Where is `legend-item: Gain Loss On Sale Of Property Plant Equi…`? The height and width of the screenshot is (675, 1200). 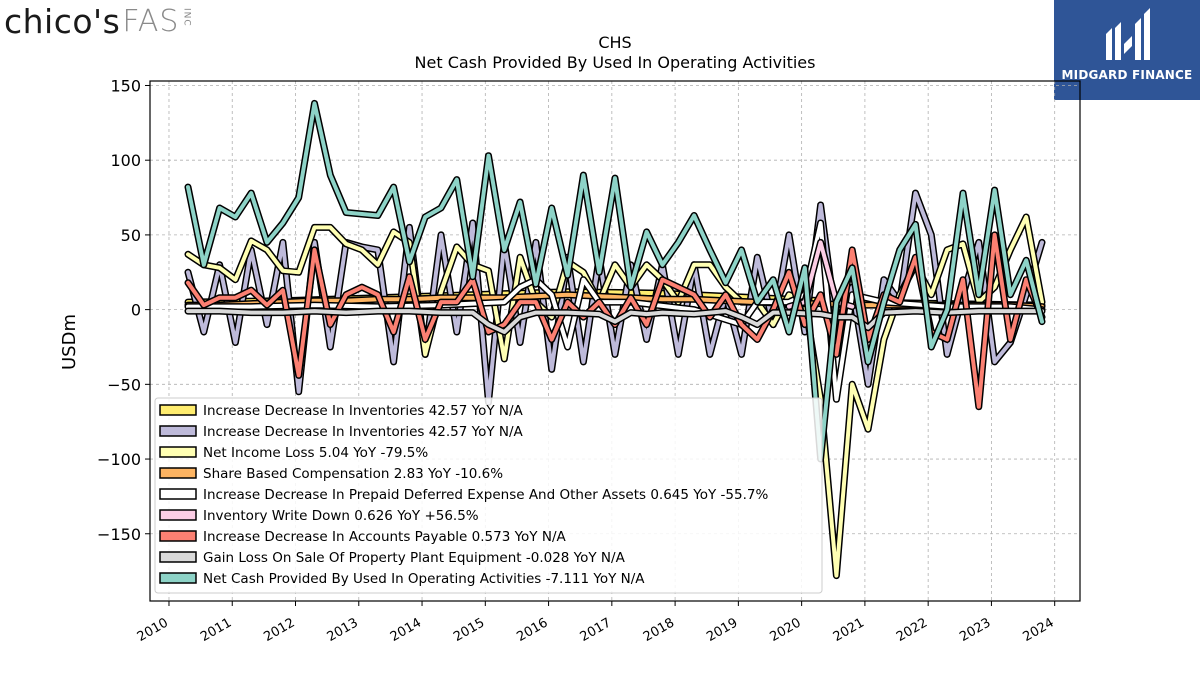
legend-item: Gain Loss On Sale Of Property Plant Equi… is located at coordinates (392, 558).